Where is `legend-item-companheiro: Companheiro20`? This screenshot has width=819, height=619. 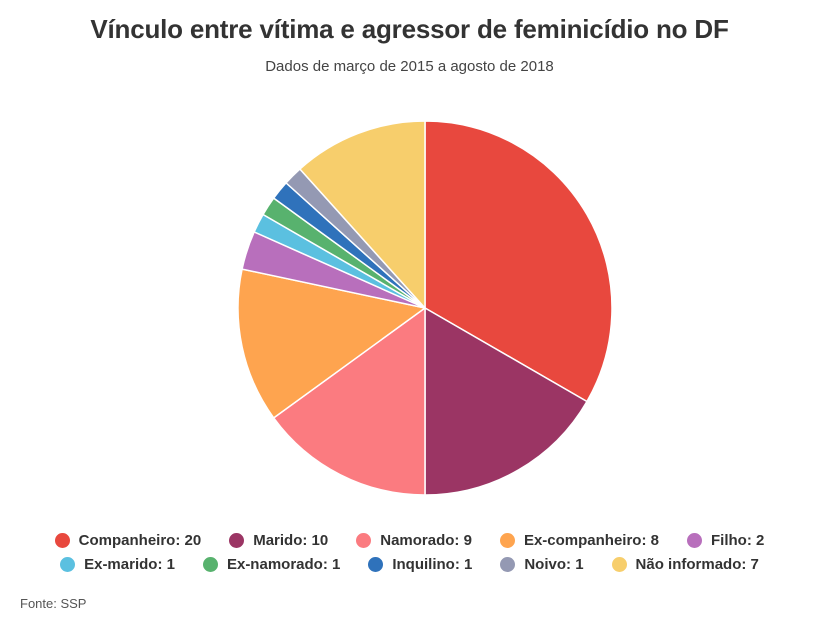 legend-item-companheiro: Companheiro20 is located at coordinates (128, 540).